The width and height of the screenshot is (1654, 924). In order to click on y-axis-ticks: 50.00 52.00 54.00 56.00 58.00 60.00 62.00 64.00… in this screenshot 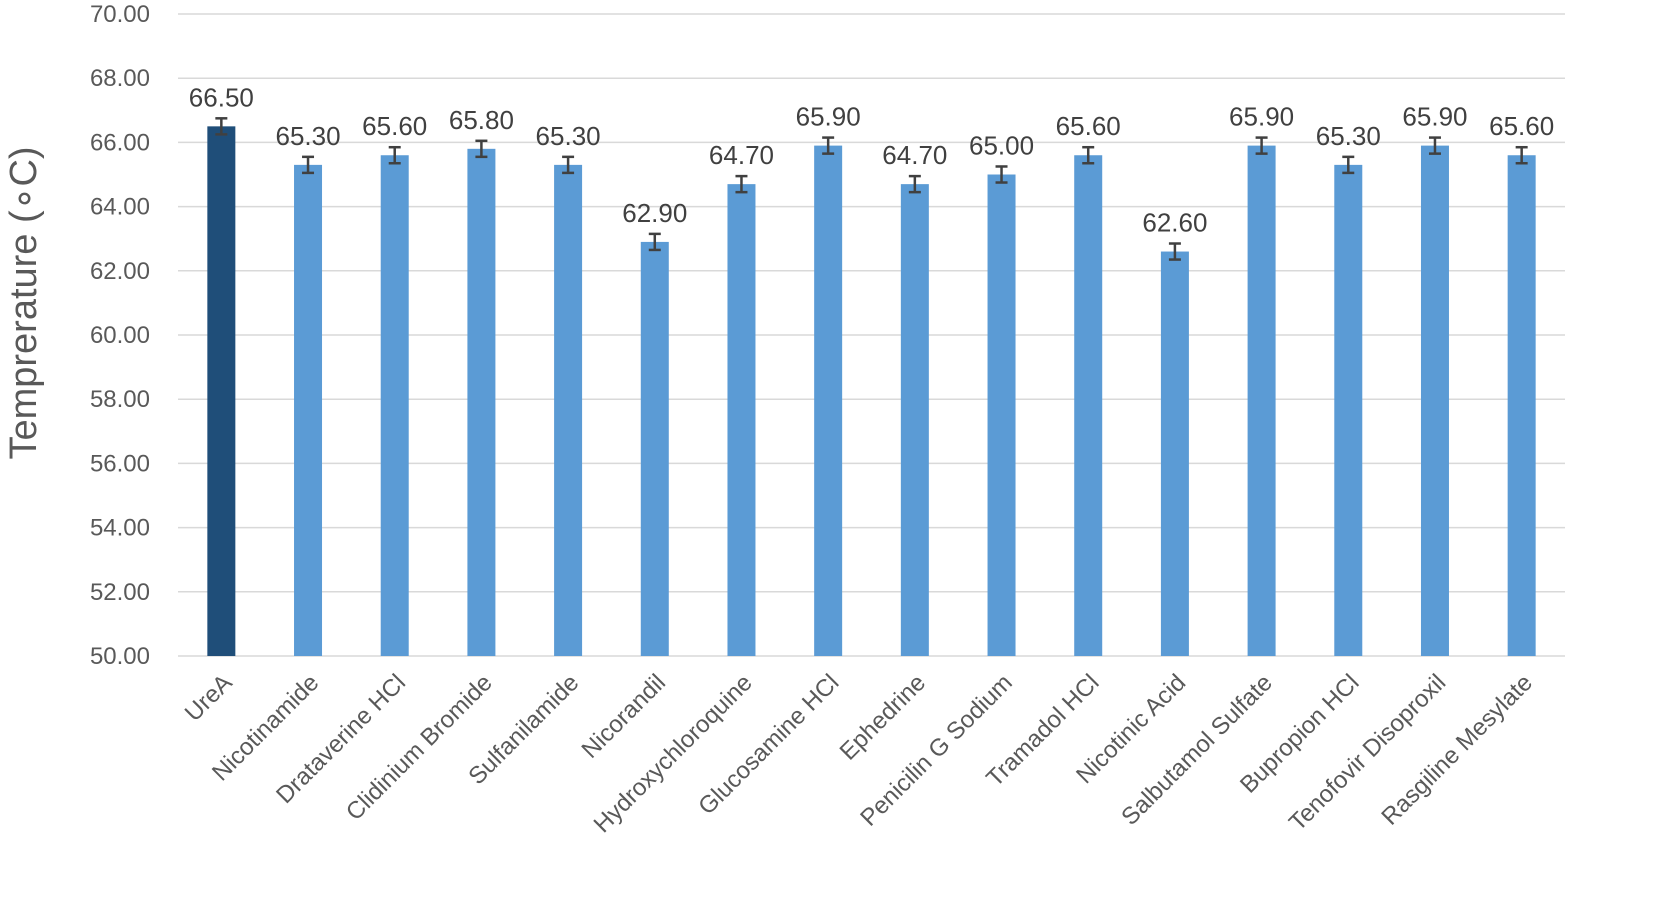, I will do `click(120, 335)`.